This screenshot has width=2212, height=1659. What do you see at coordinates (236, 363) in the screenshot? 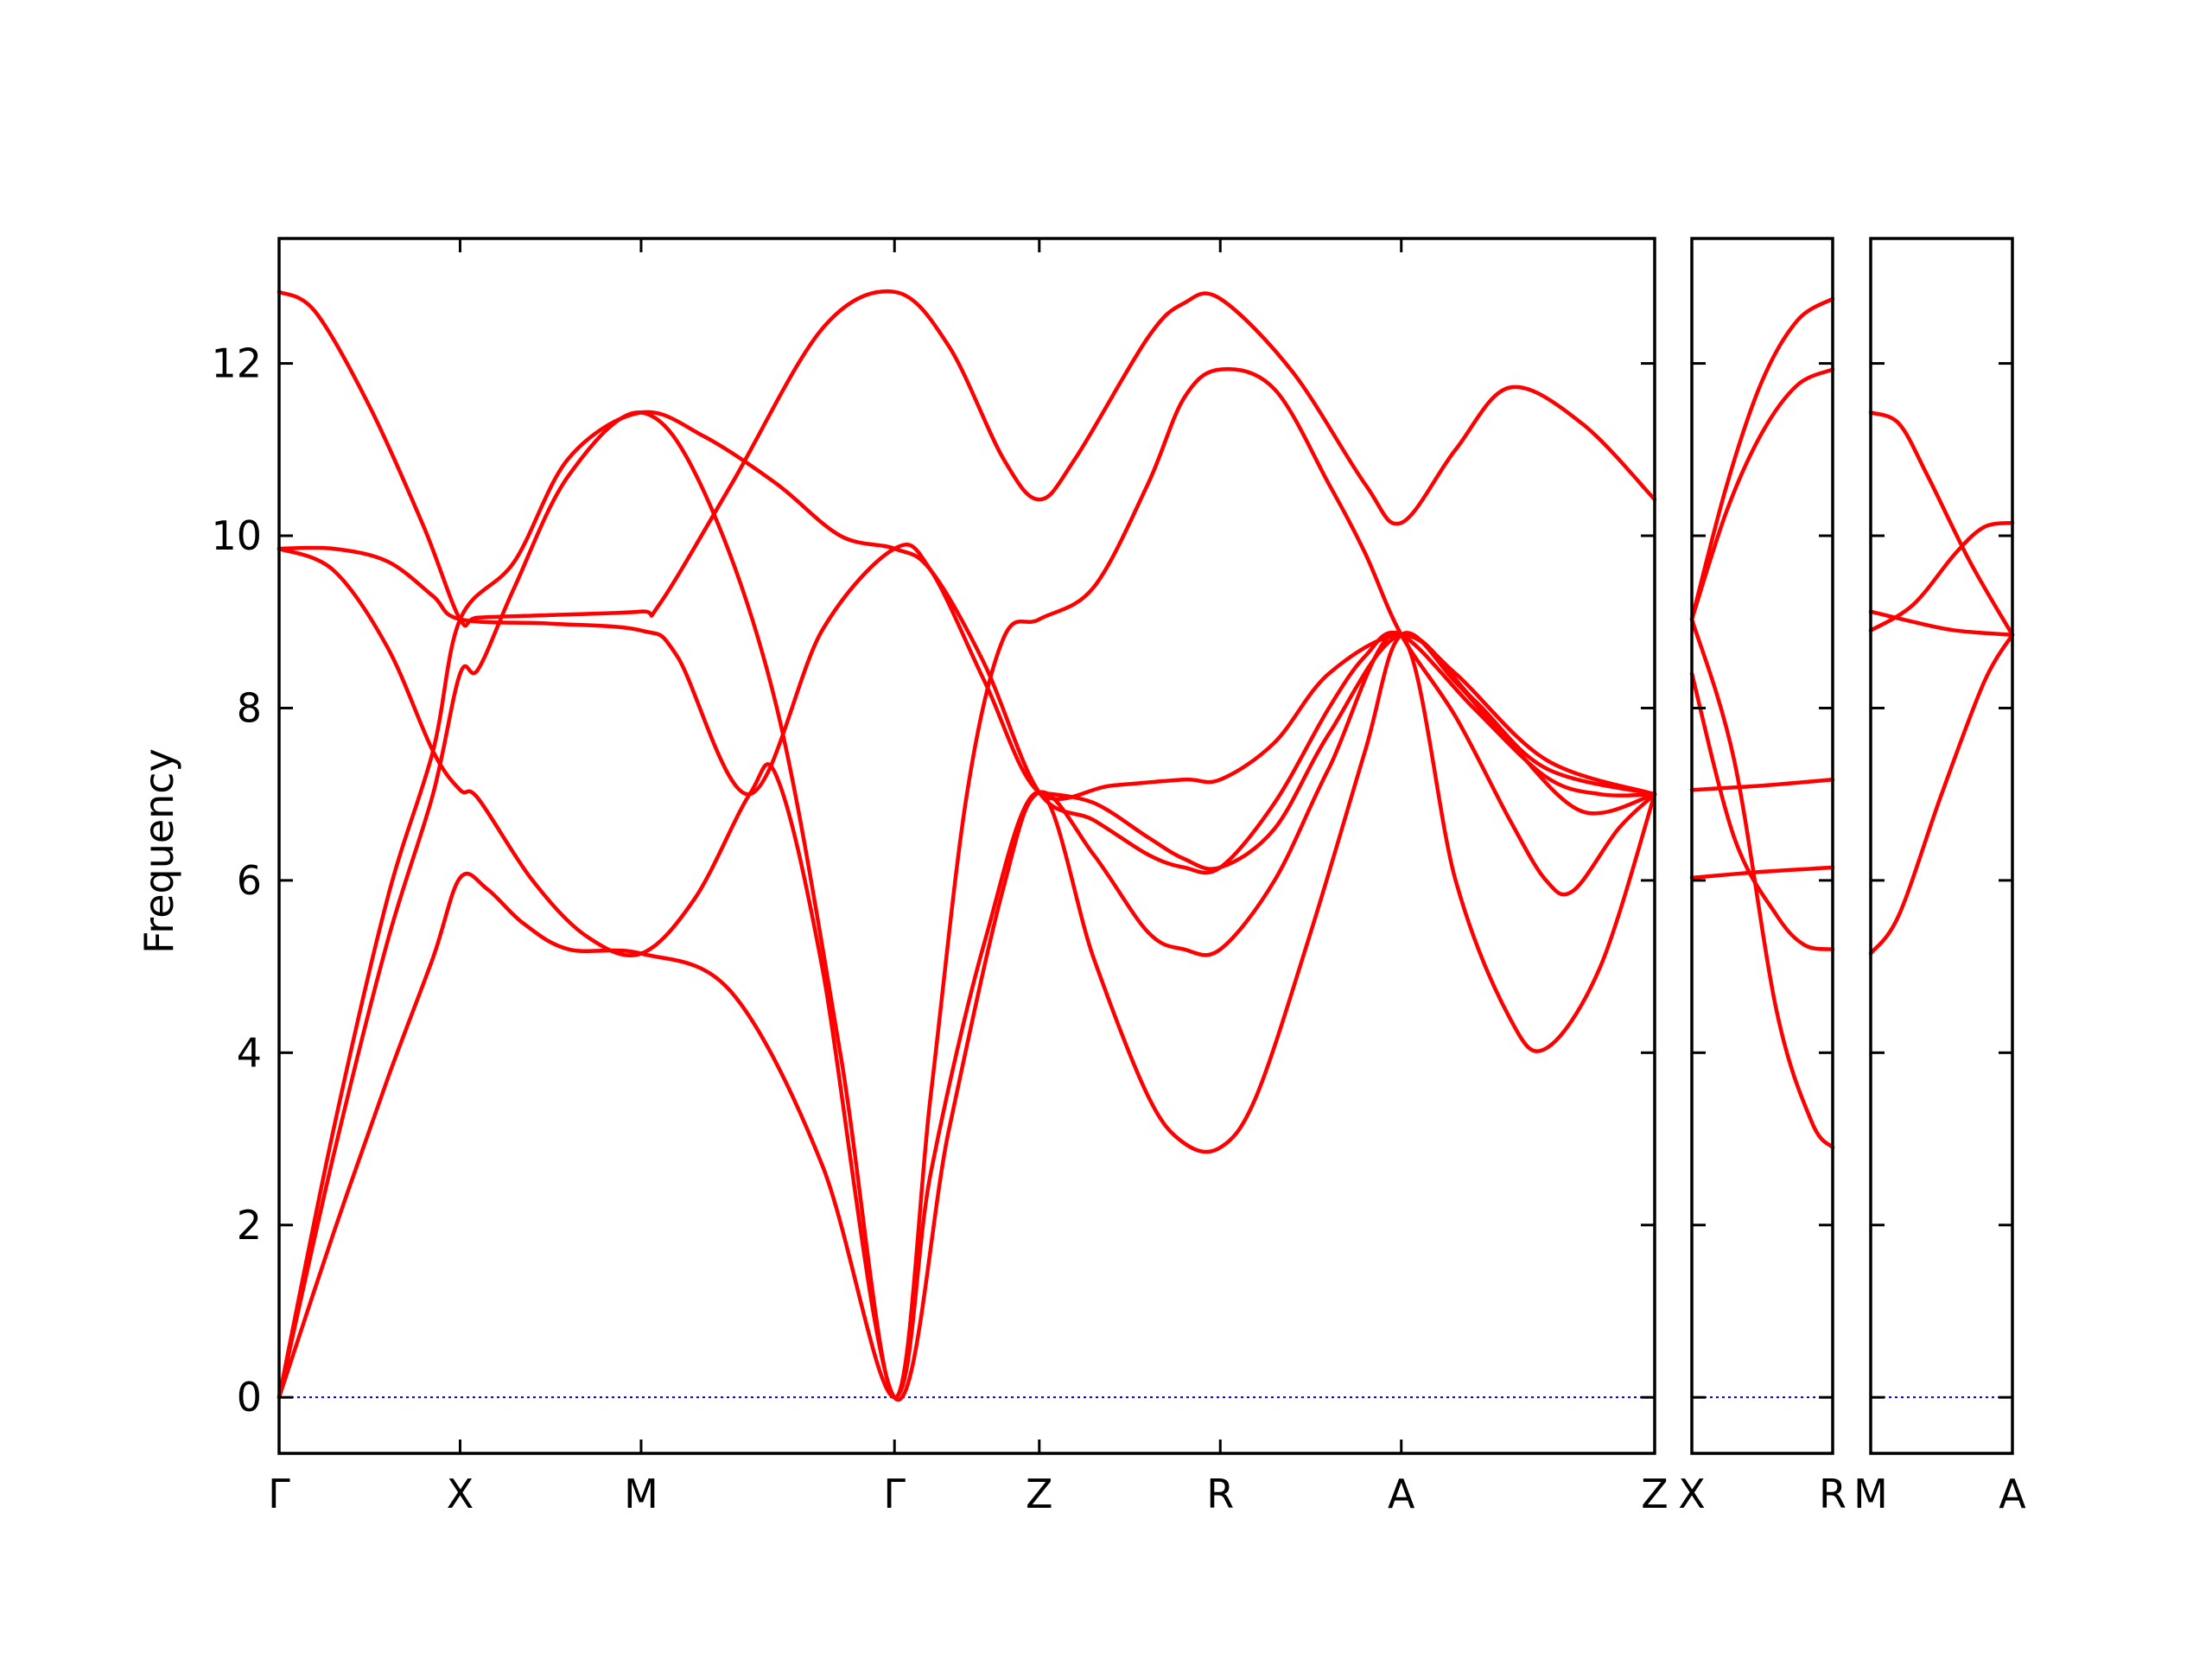
I see `y-tick-label: 12` at bounding box center [236, 363].